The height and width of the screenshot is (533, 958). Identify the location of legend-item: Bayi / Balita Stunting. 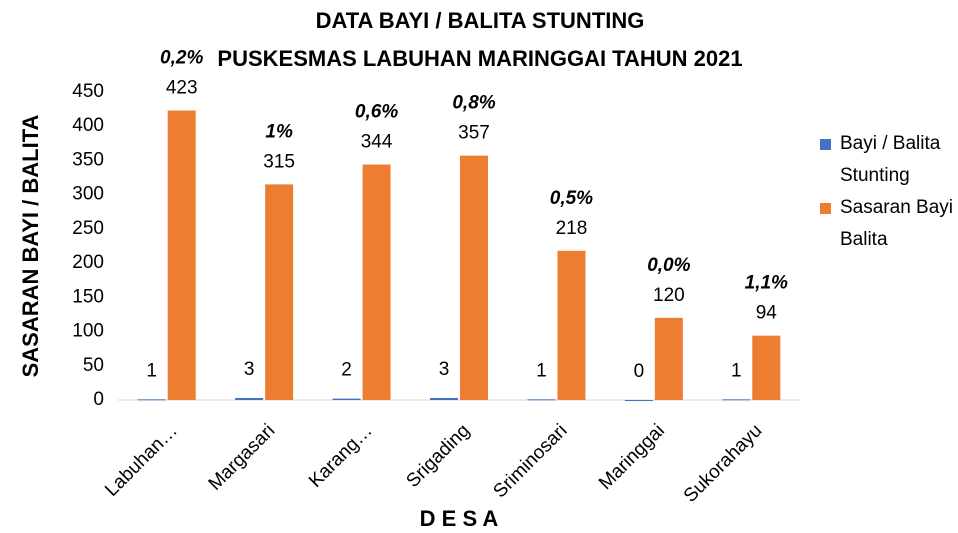
(887, 160).